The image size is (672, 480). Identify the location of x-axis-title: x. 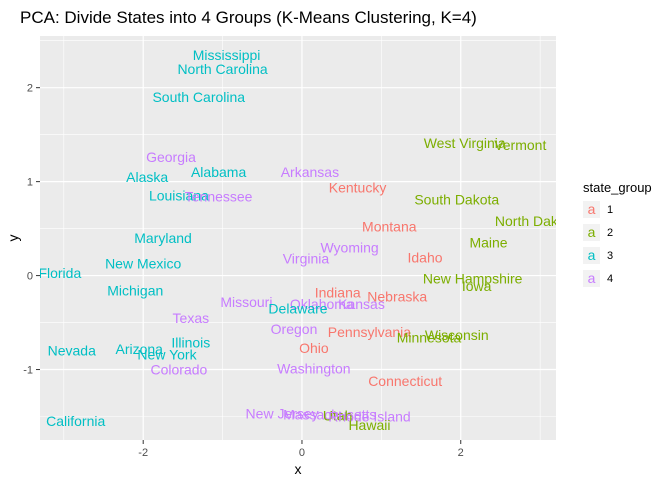
(298, 469).